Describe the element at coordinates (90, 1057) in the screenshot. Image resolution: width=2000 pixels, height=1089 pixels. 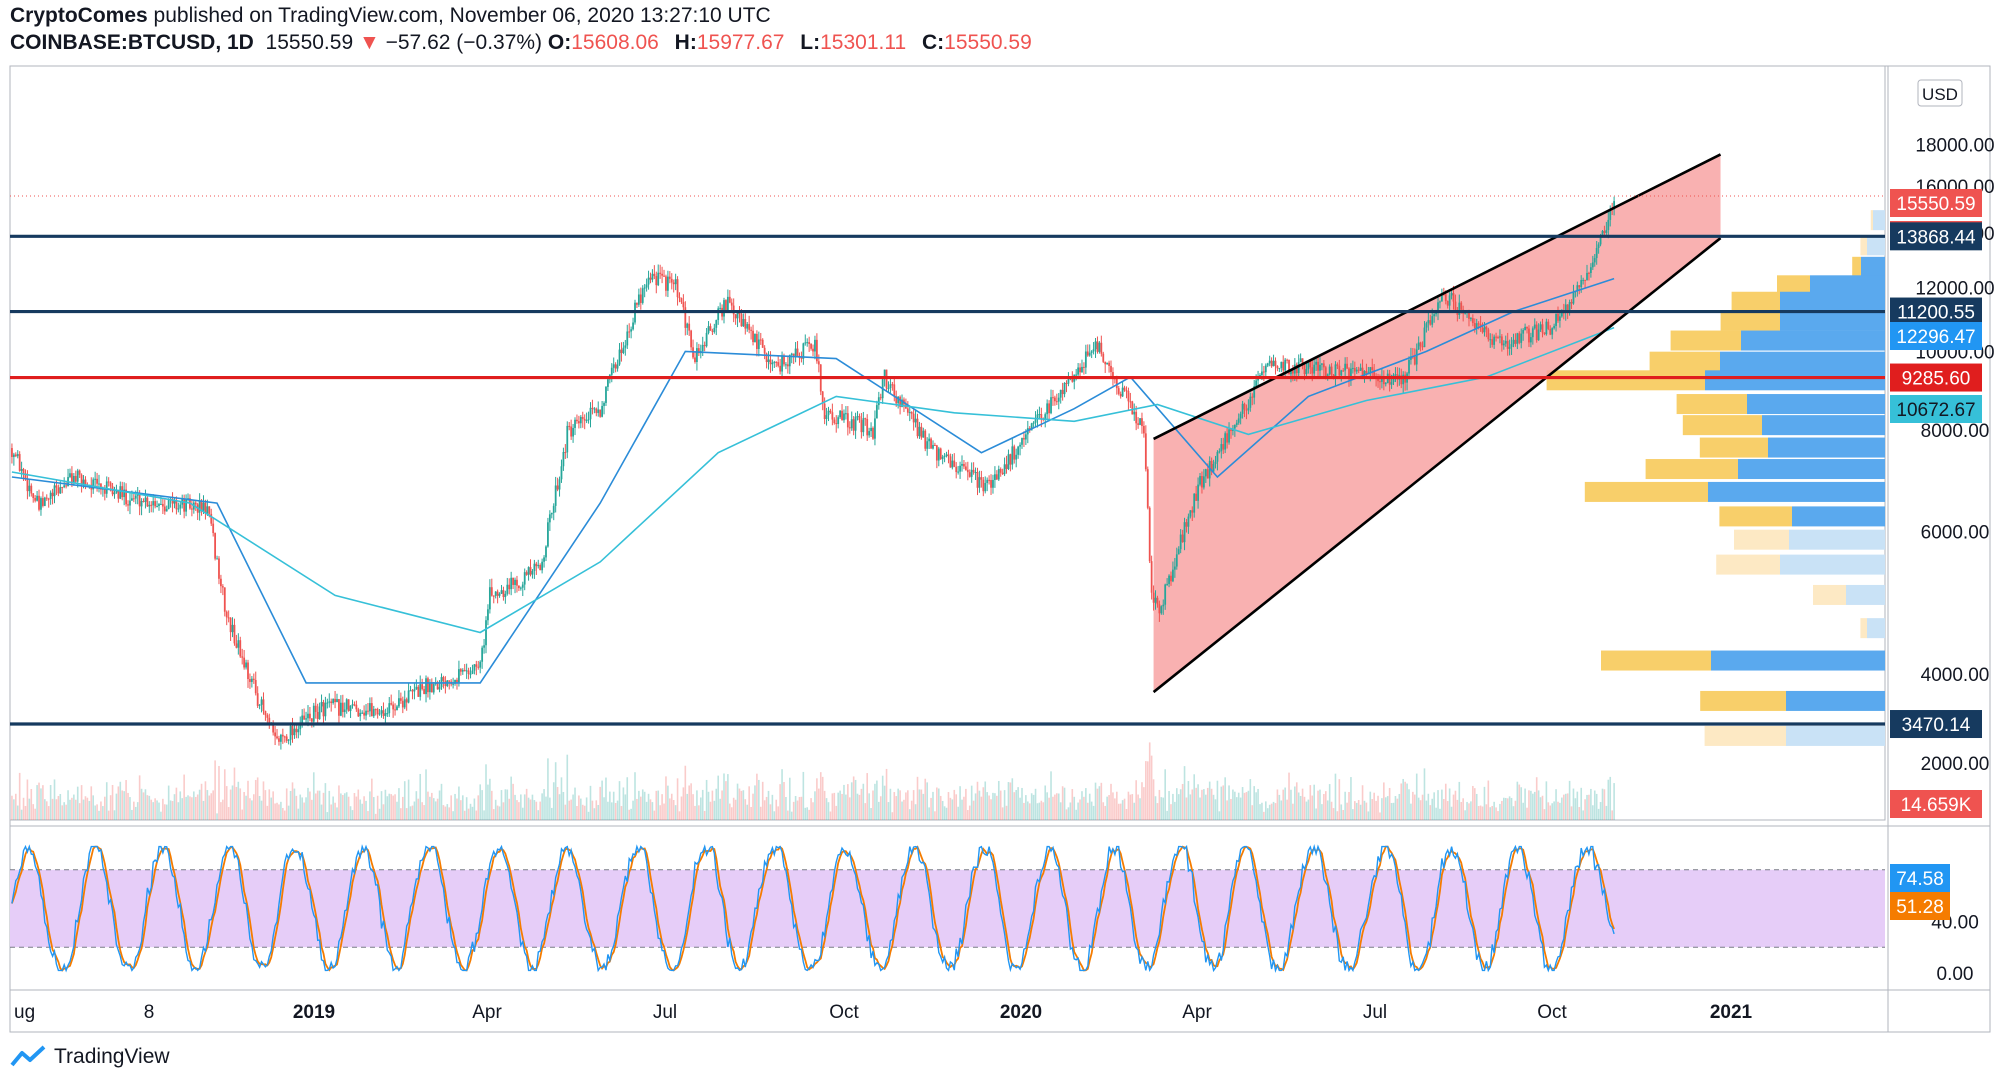
I see `tradingview-brand: TradingView` at that location.